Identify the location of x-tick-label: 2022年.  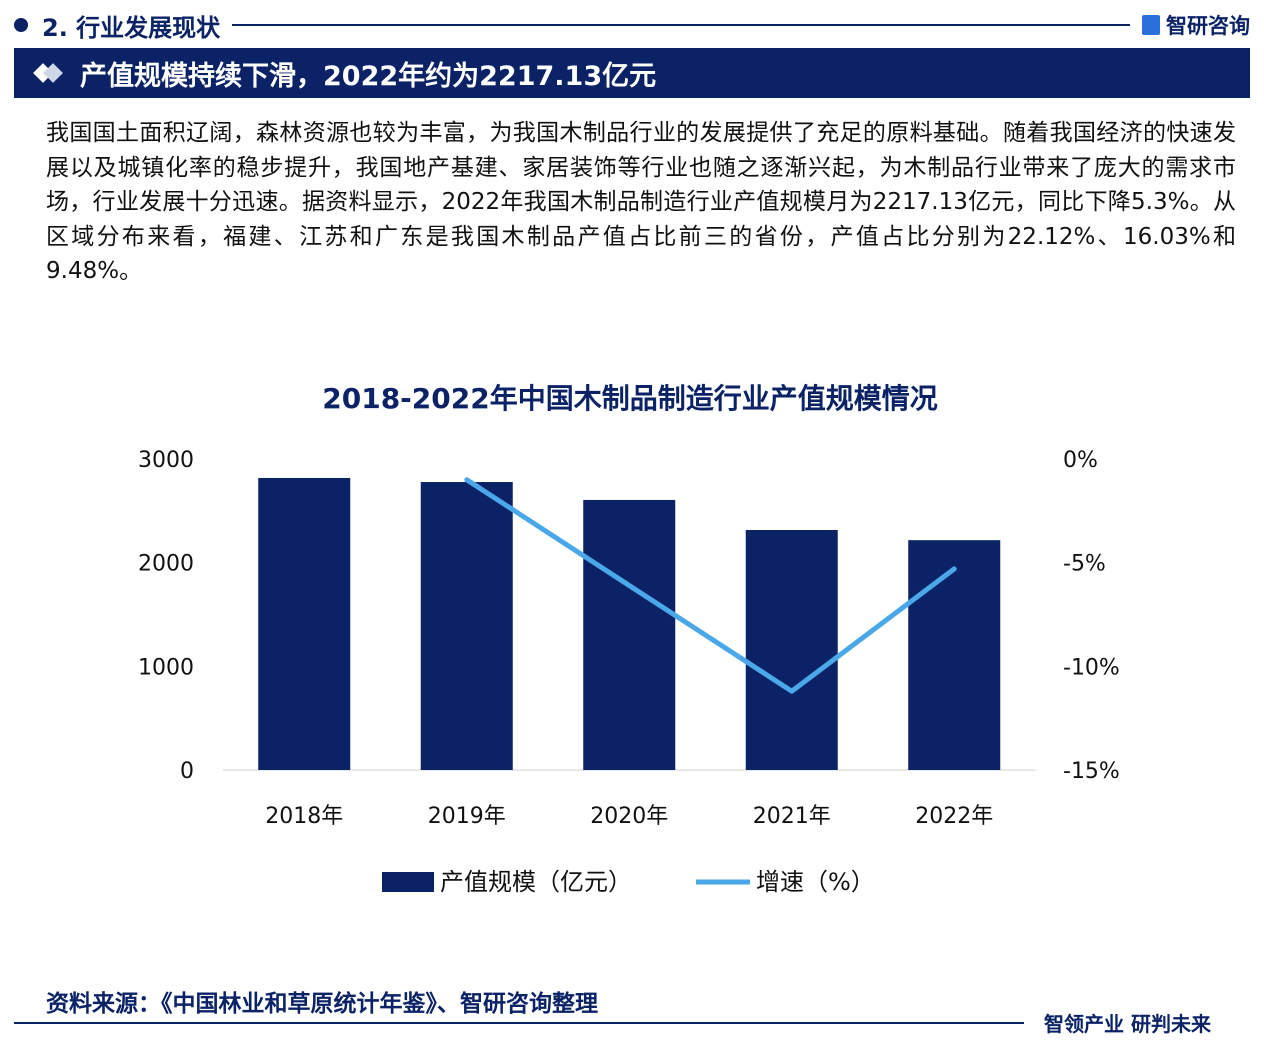
(954, 816).